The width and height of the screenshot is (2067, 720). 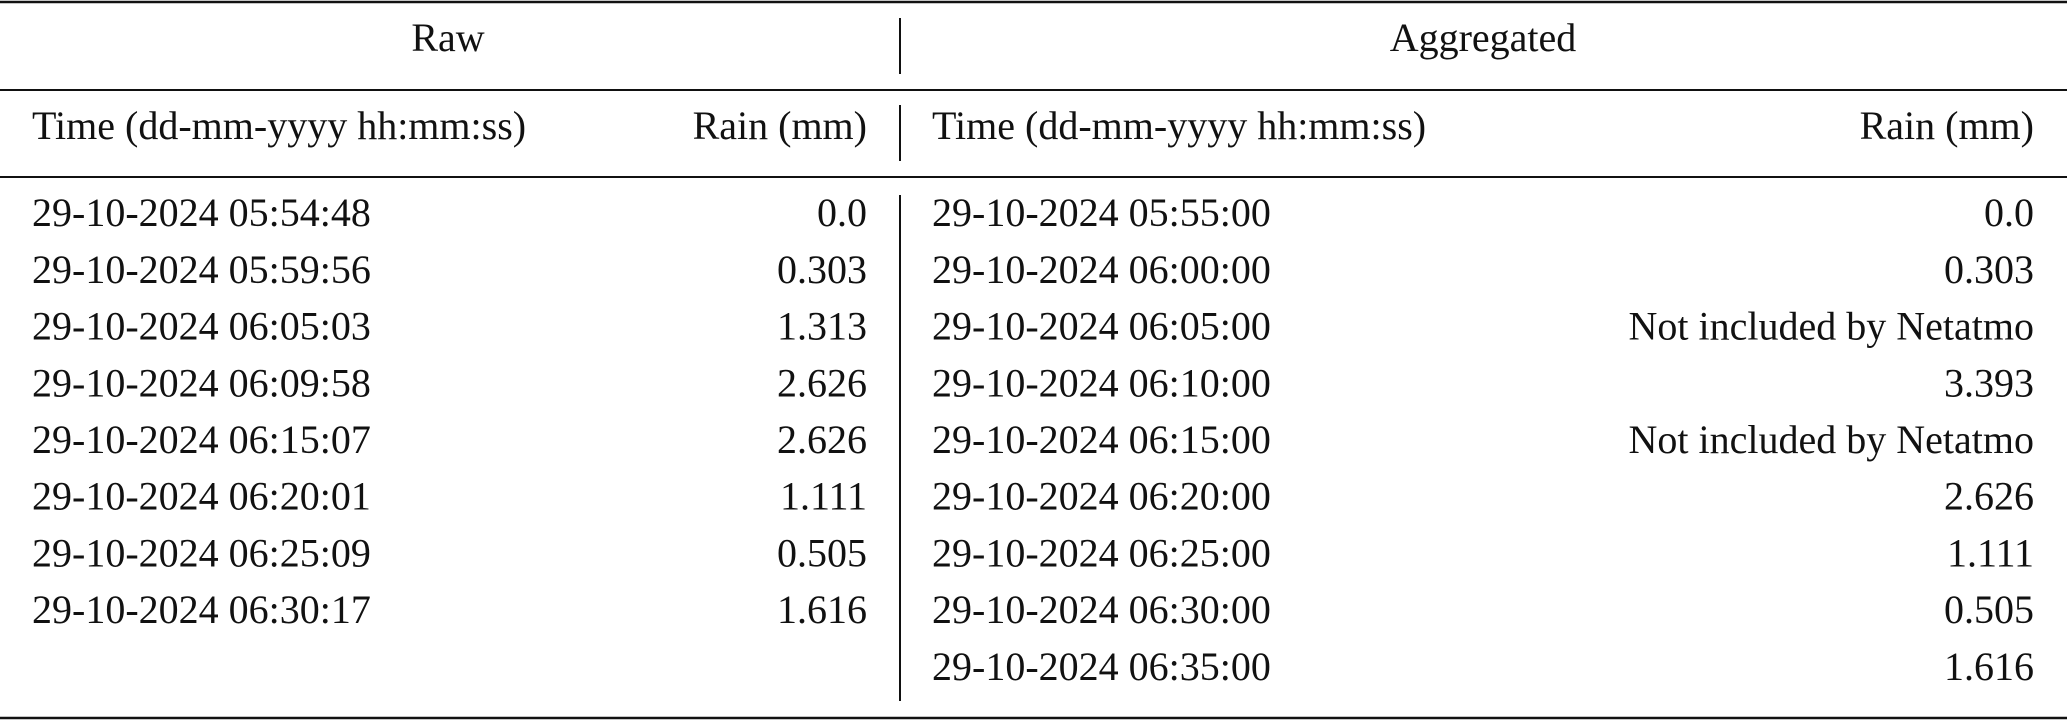 I want to click on time-cell: 29-10-2024 06:10:00, so click(x=1101, y=382).